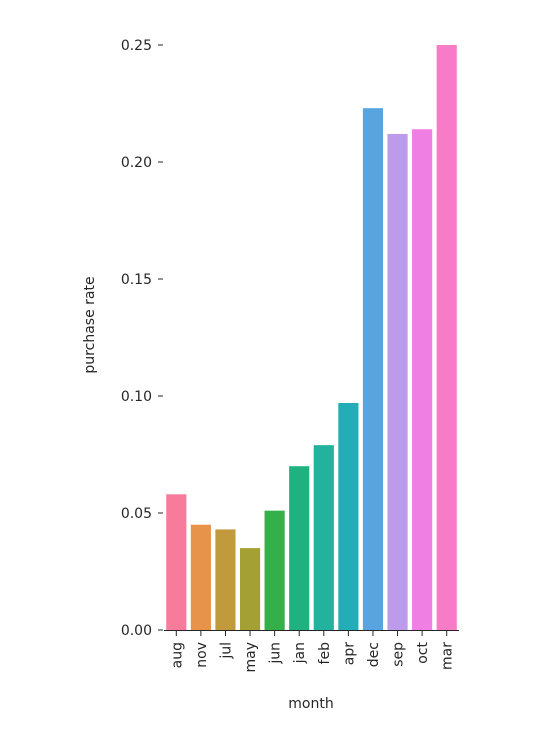 The image size is (553, 738). I want to click on x-tick-label-nov: nov, so click(202, 655).